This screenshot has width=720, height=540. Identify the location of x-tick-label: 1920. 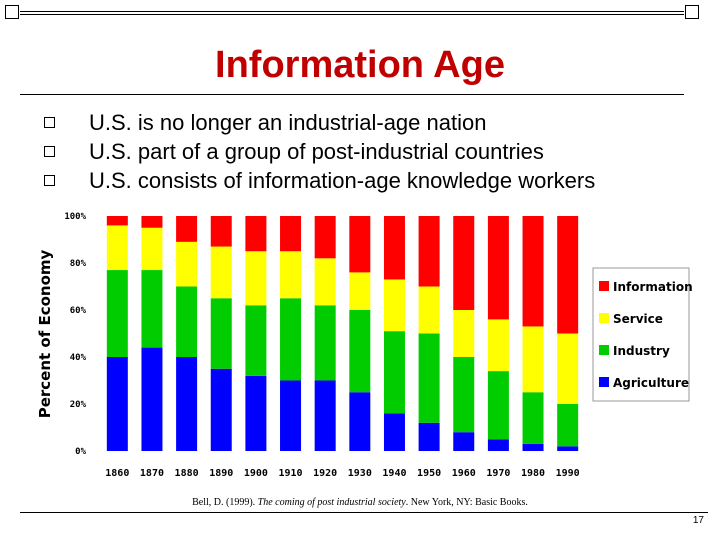
(325, 473).